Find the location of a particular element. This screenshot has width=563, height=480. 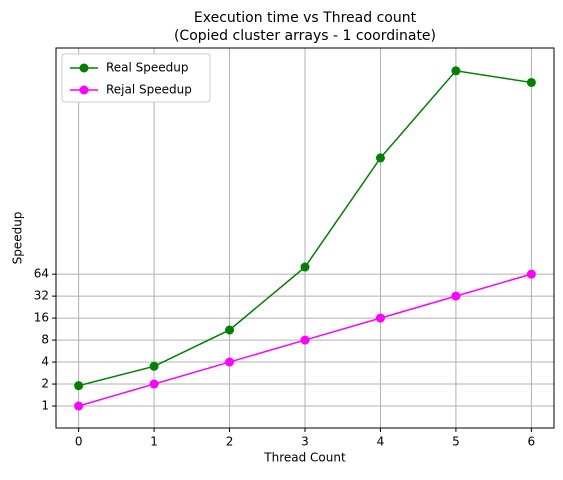

x-tick-label: 6 is located at coordinates (532, 442).